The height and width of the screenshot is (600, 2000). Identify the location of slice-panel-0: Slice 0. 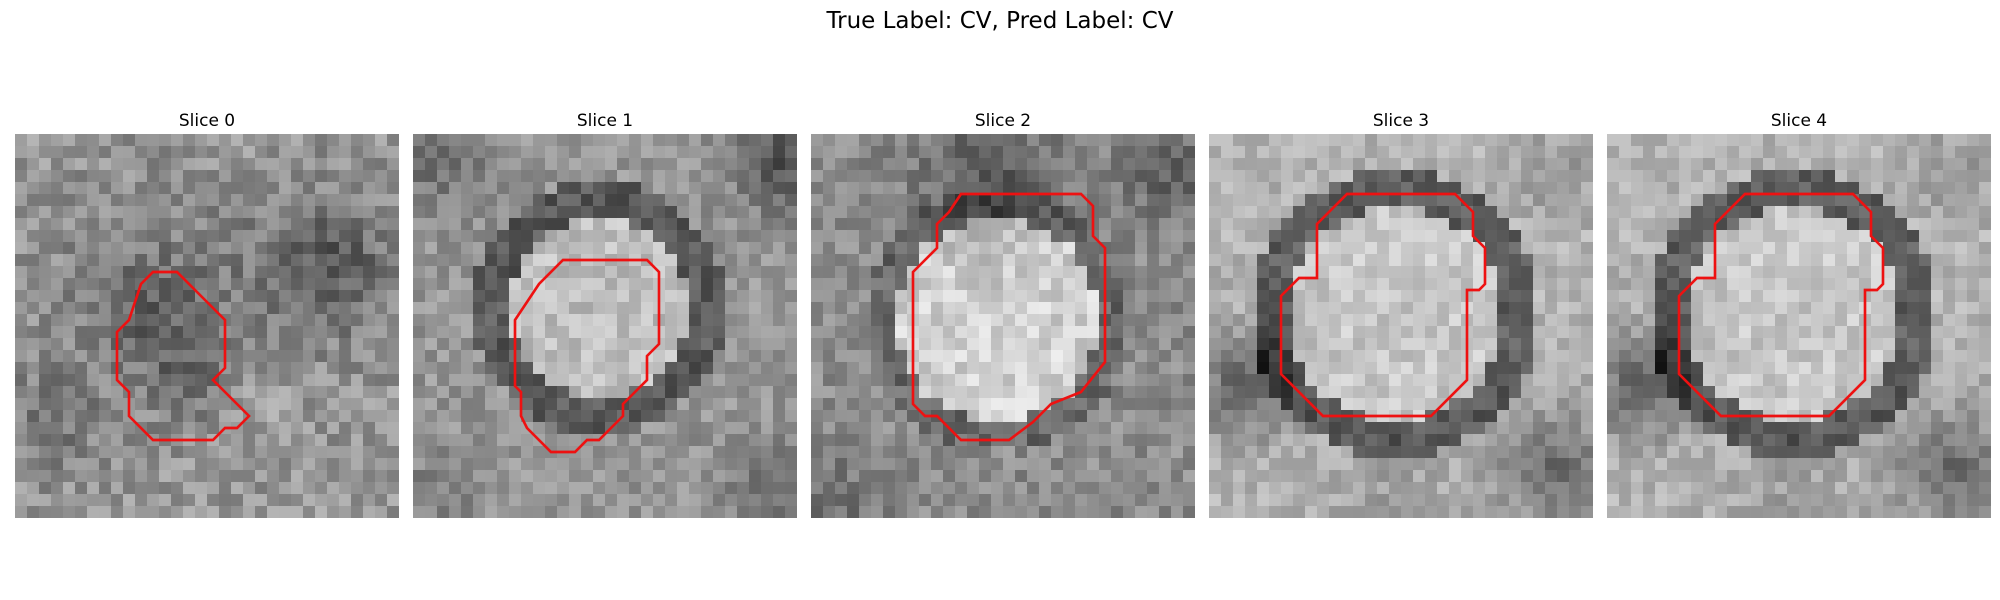
(207, 313).